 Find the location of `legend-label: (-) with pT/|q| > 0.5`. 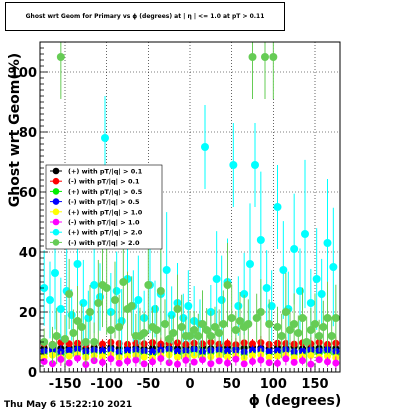

legend-label: (-) with pT/|q| > 0.5 is located at coordinates (104, 202).